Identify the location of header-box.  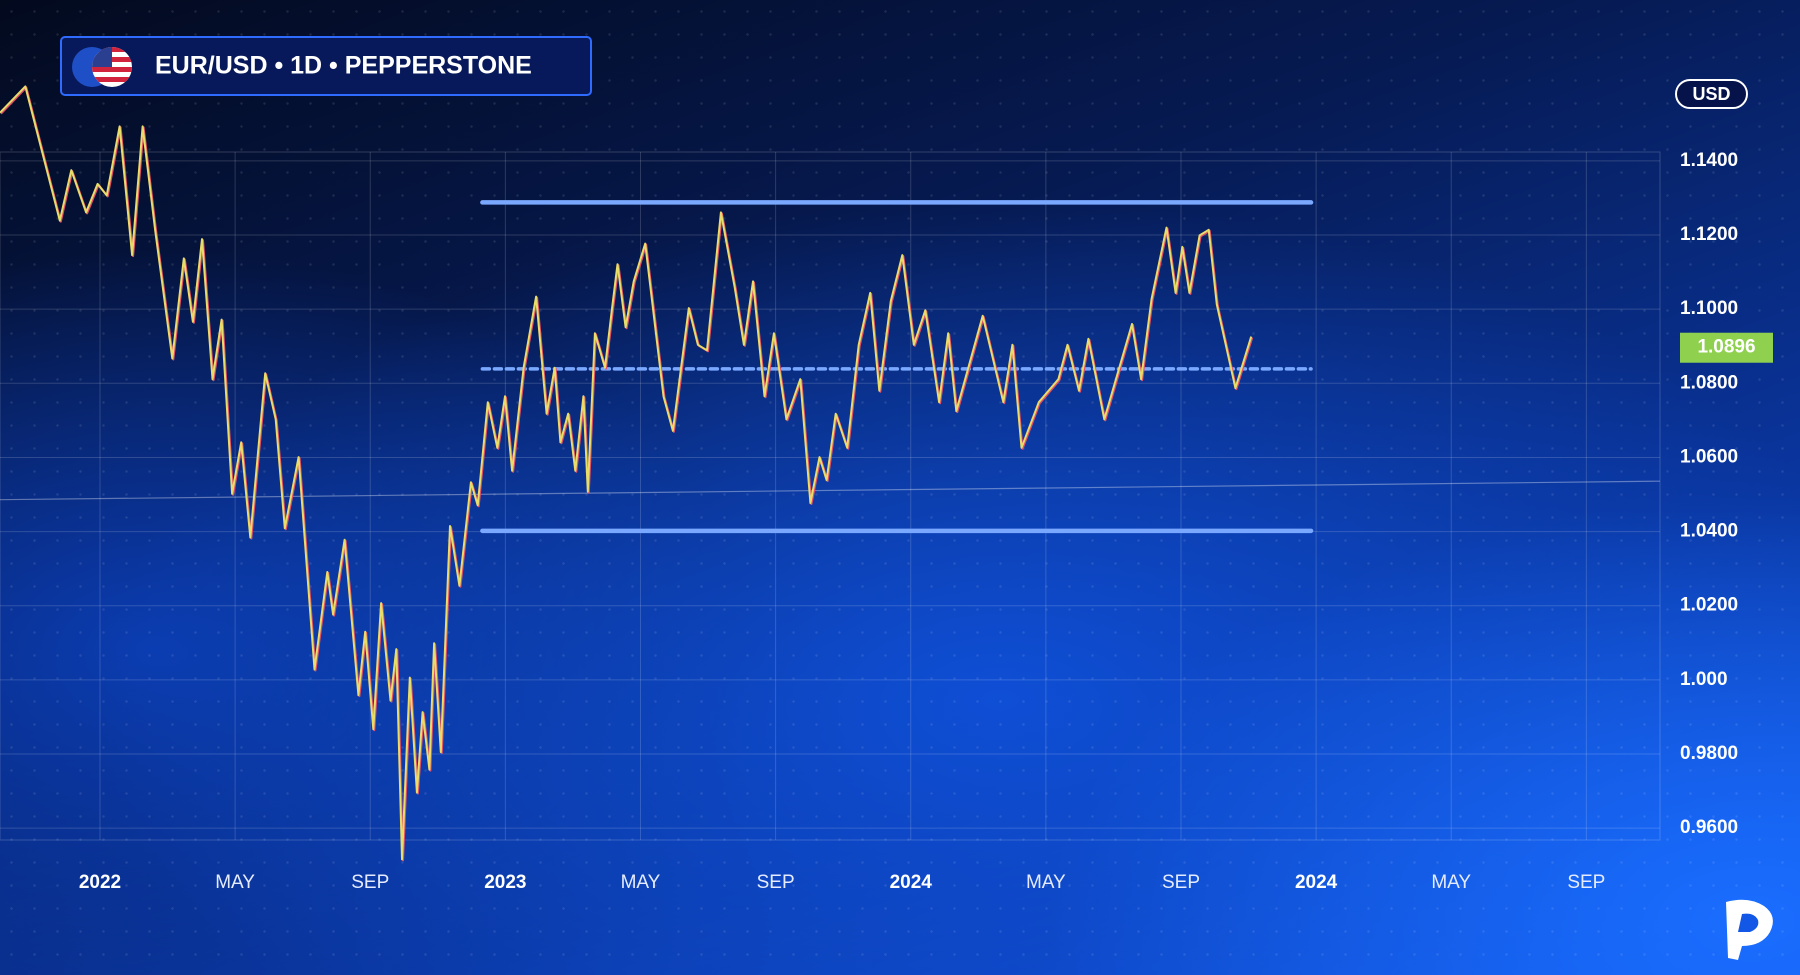
(326, 66).